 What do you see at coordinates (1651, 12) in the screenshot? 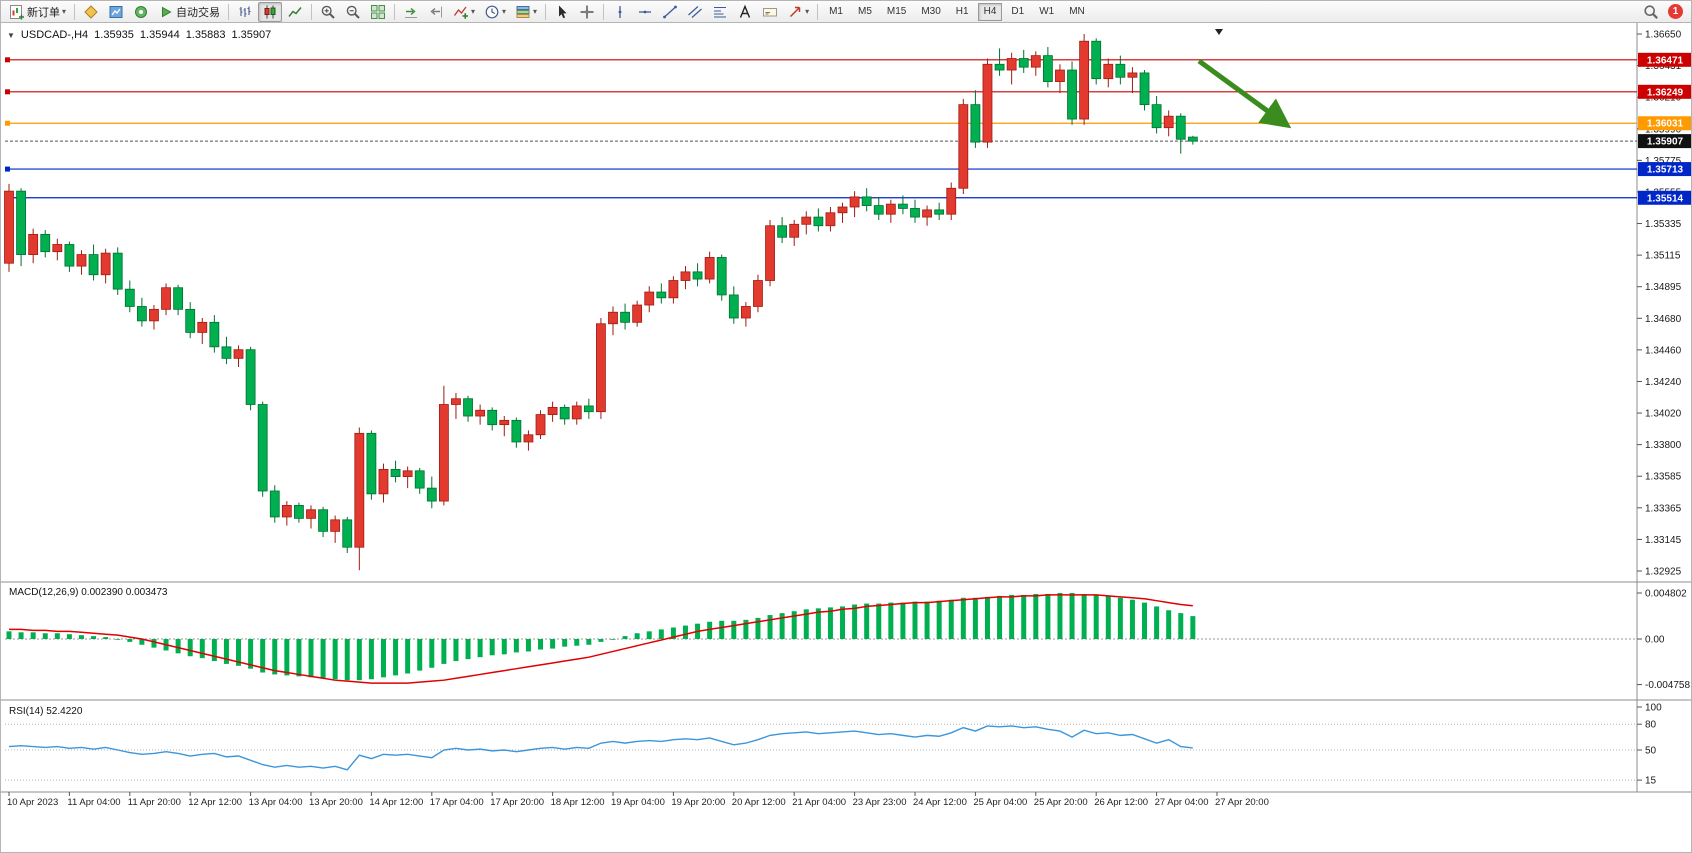
I see `search-button` at bounding box center [1651, 12].